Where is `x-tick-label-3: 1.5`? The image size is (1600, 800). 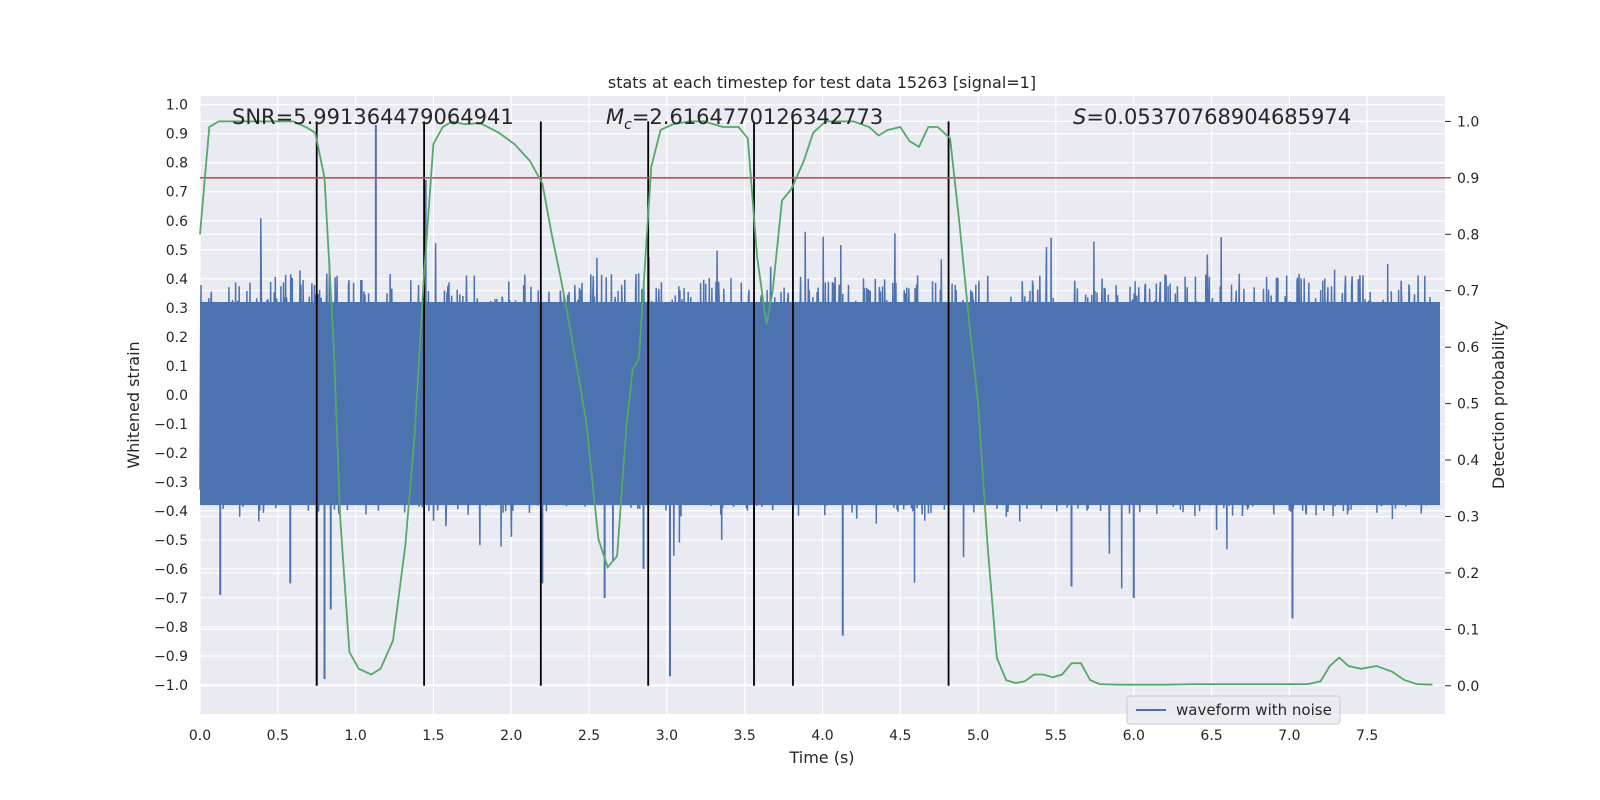 x-tick-label-3: 1.5 is located at coordinates (433, 736).